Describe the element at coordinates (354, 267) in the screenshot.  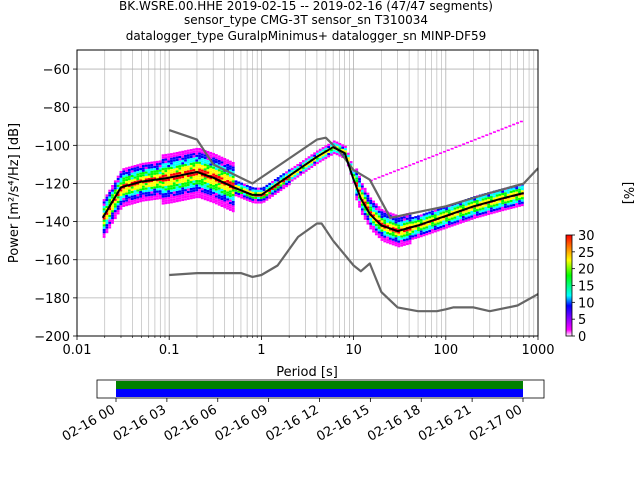
I see `new-low-noise-model-line` at that location.